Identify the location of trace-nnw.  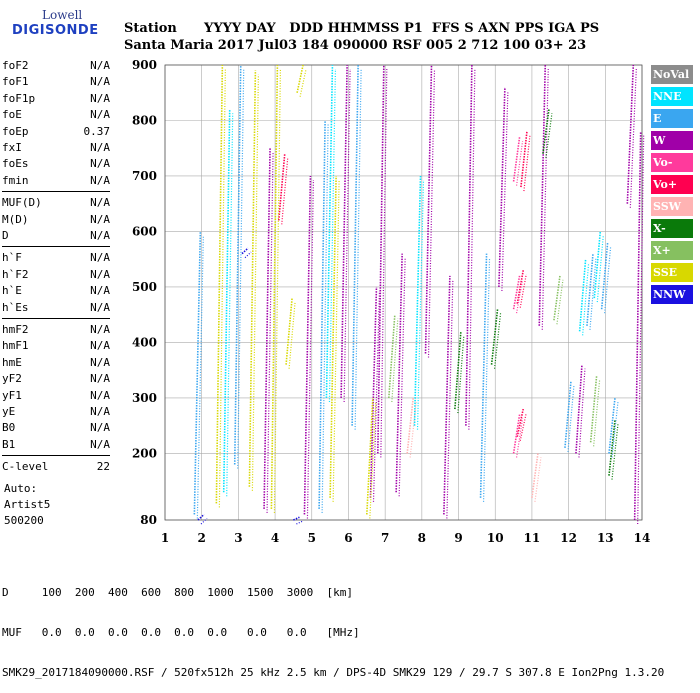
(296, 518).